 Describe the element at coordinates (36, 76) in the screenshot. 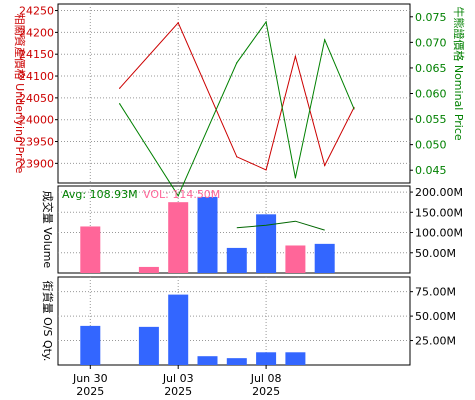

I see `left-tick-label: 24100` at that location.